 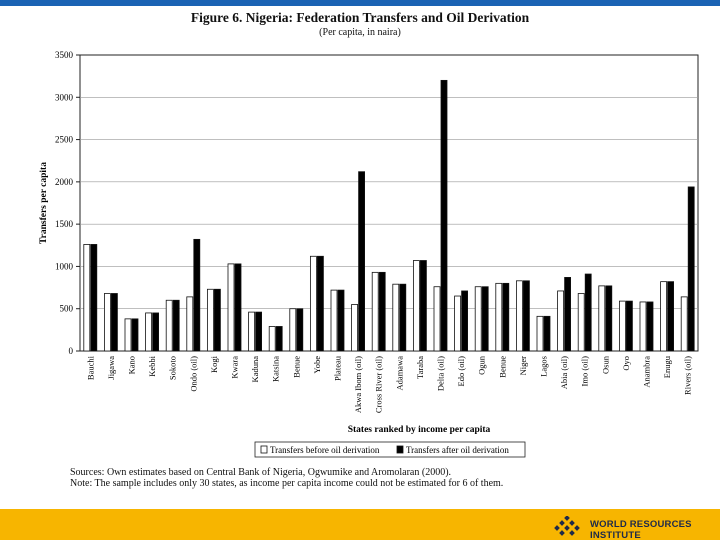 What do you see at coordinates (457, 450) in the screenshot?
I see `legend-label-after: Transfers after oil derivation` at bounding box center [457, 450].